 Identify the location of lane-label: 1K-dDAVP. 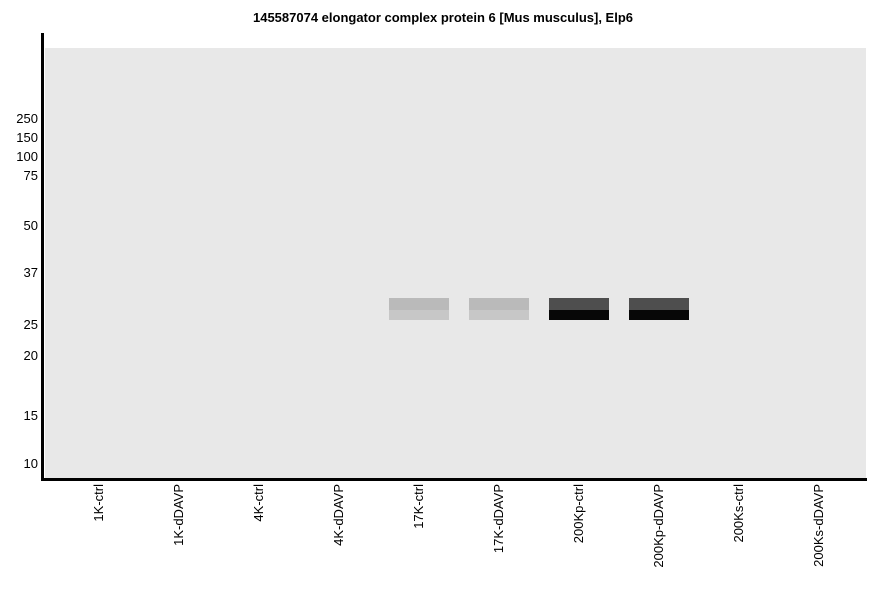
(178, 515).